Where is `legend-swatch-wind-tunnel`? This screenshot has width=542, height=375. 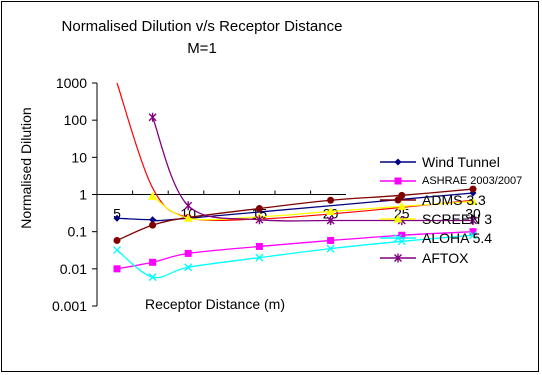
legend-swatch-wind-tunnel is located at coordinates (398, 162).